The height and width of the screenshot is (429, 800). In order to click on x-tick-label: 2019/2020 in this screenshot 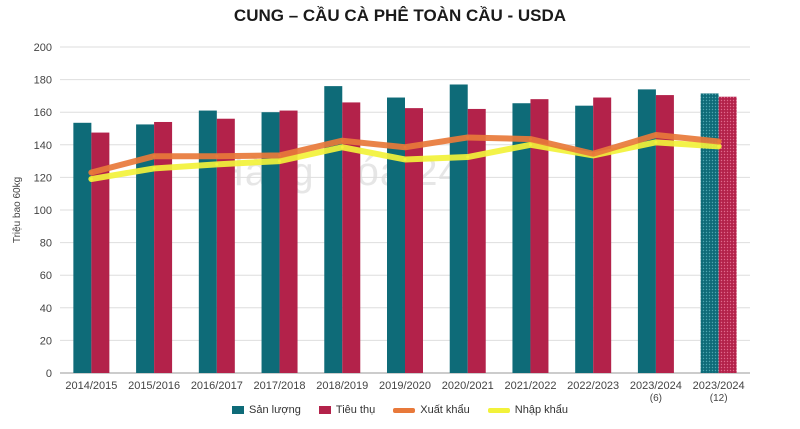, I will do `click(405, 386)`.